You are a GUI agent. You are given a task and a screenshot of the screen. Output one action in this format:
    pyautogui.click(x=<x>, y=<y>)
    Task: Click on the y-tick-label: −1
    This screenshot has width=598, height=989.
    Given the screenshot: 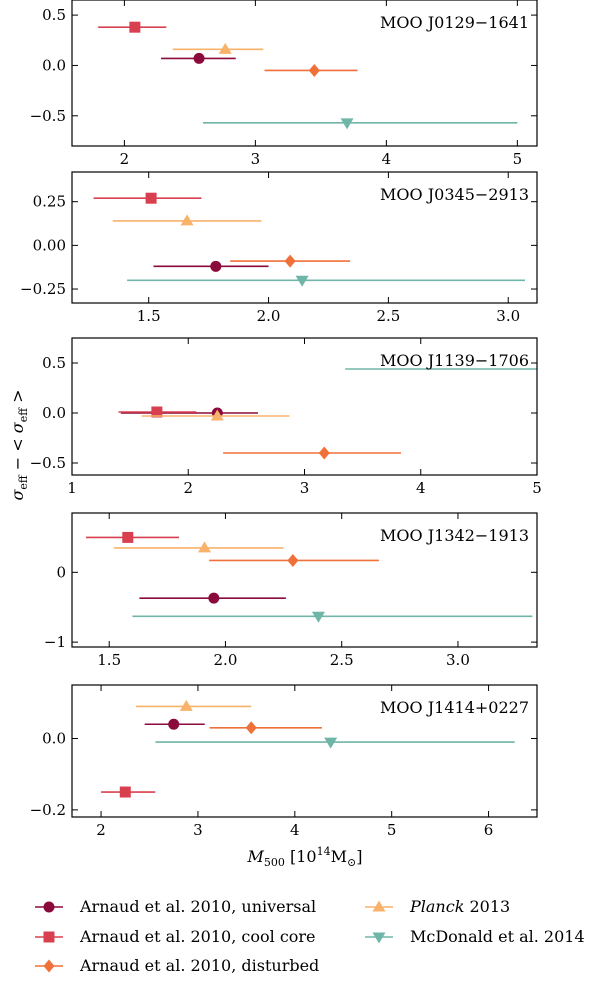 What is the action you would take?
    pyautogui.click(x=55, y=642)
    